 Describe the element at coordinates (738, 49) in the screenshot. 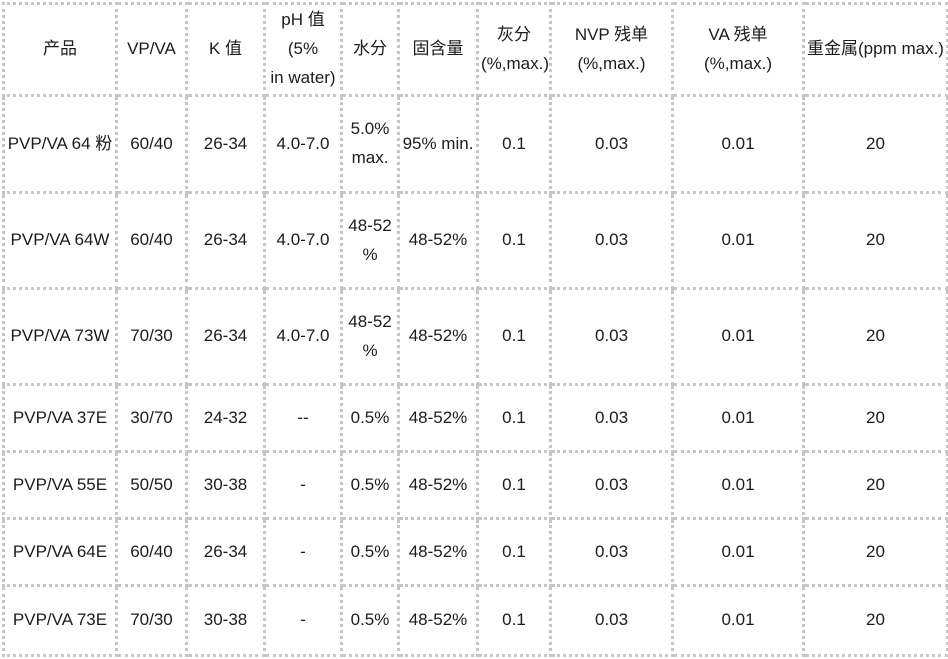

I see `column-header-va-residual: VA 残单(%,max.)` at that location.